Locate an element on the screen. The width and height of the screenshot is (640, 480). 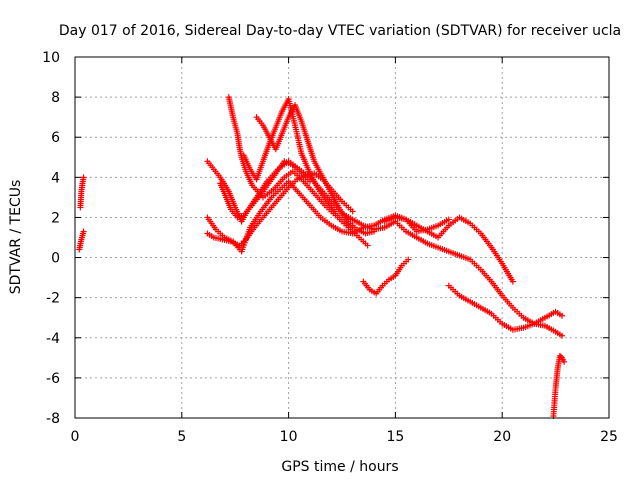
series-track-a is located at coordinates (82, 192).